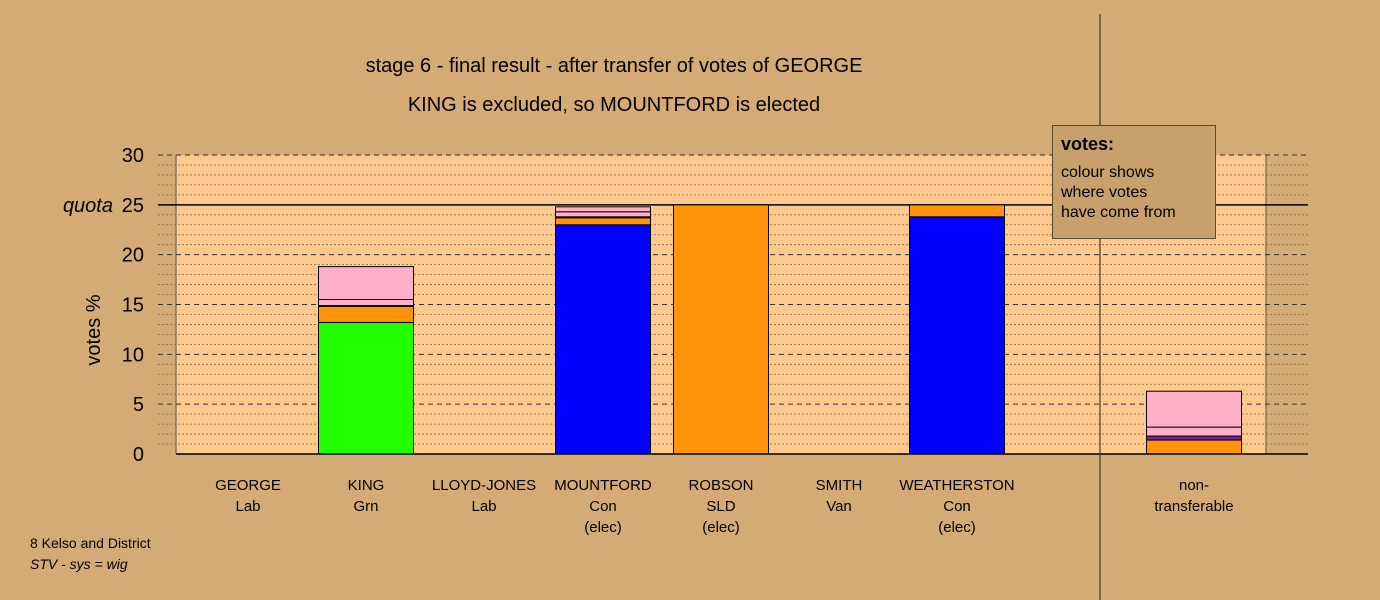 Image resolution: width=1380 pixels, height=600 pixels. Describe the element at coordinates (79, 564) in the screenshot. I see `footer-system: STV - sys = wig` at that location.